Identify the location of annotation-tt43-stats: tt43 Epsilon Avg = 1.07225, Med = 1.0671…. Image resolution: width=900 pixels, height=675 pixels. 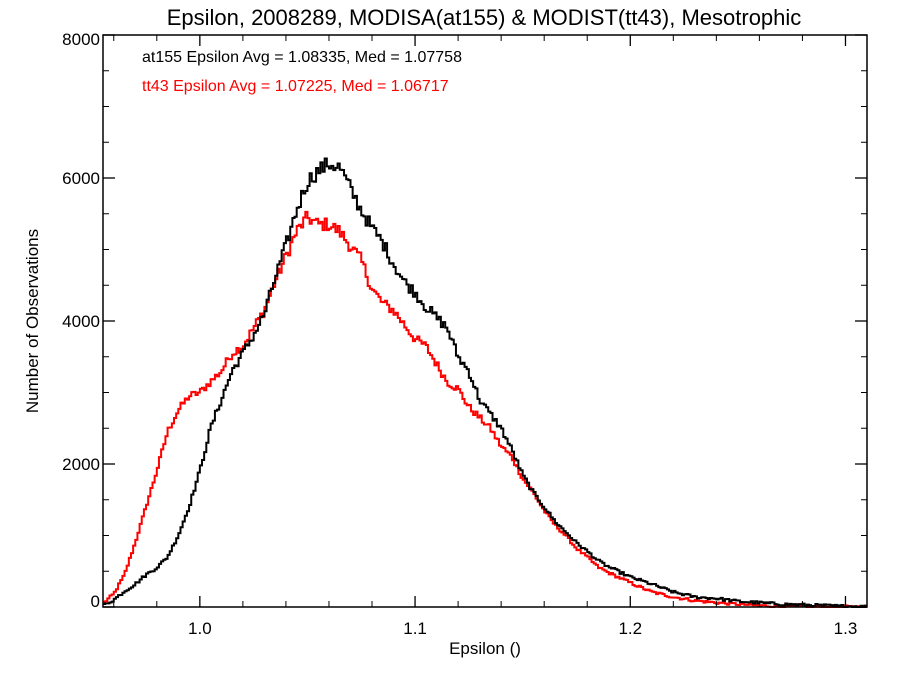
(295, 86).